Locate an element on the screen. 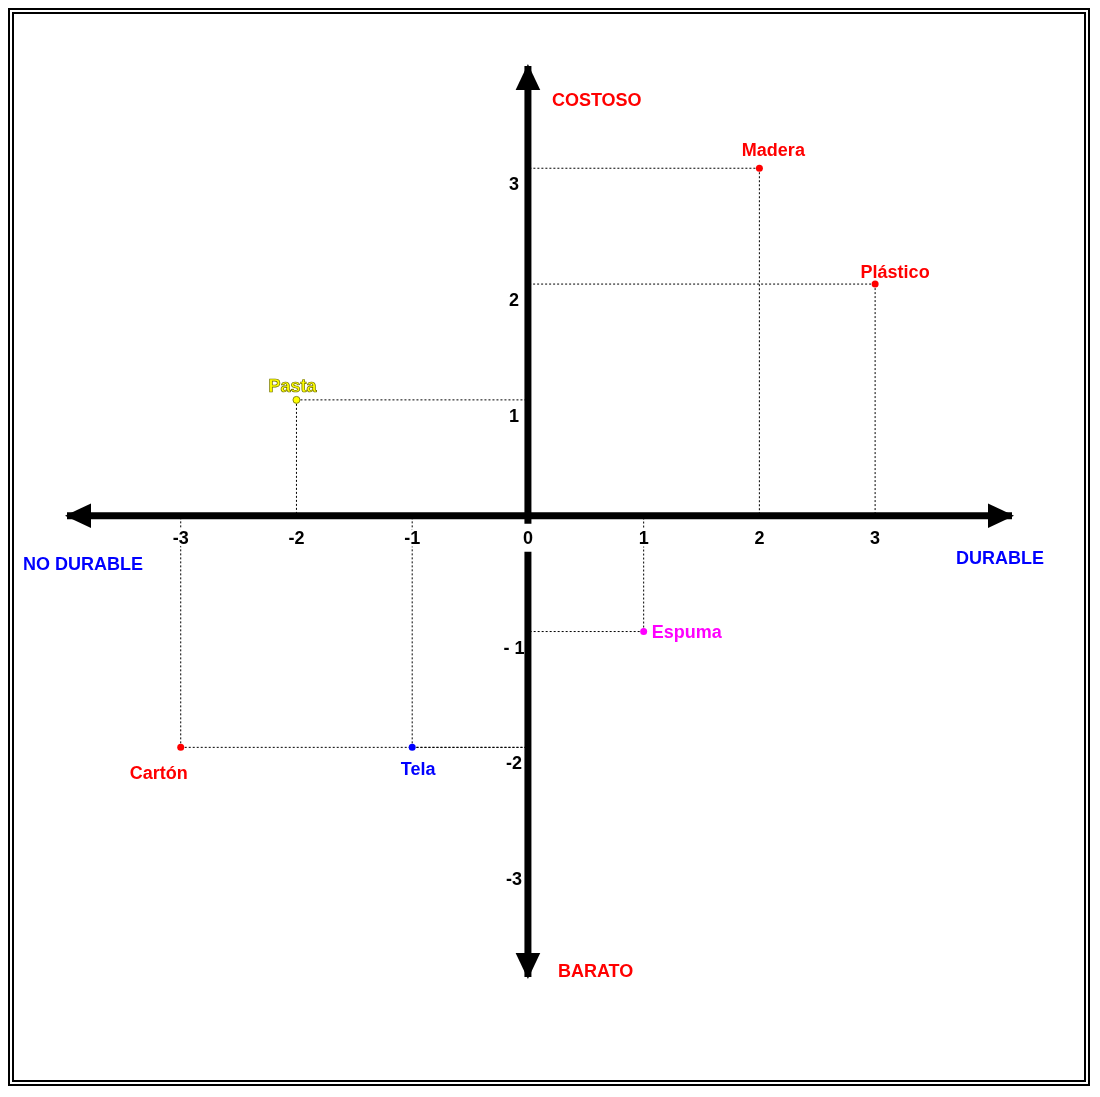  y-tick-label: 3 is located at coordinates (513, 184).